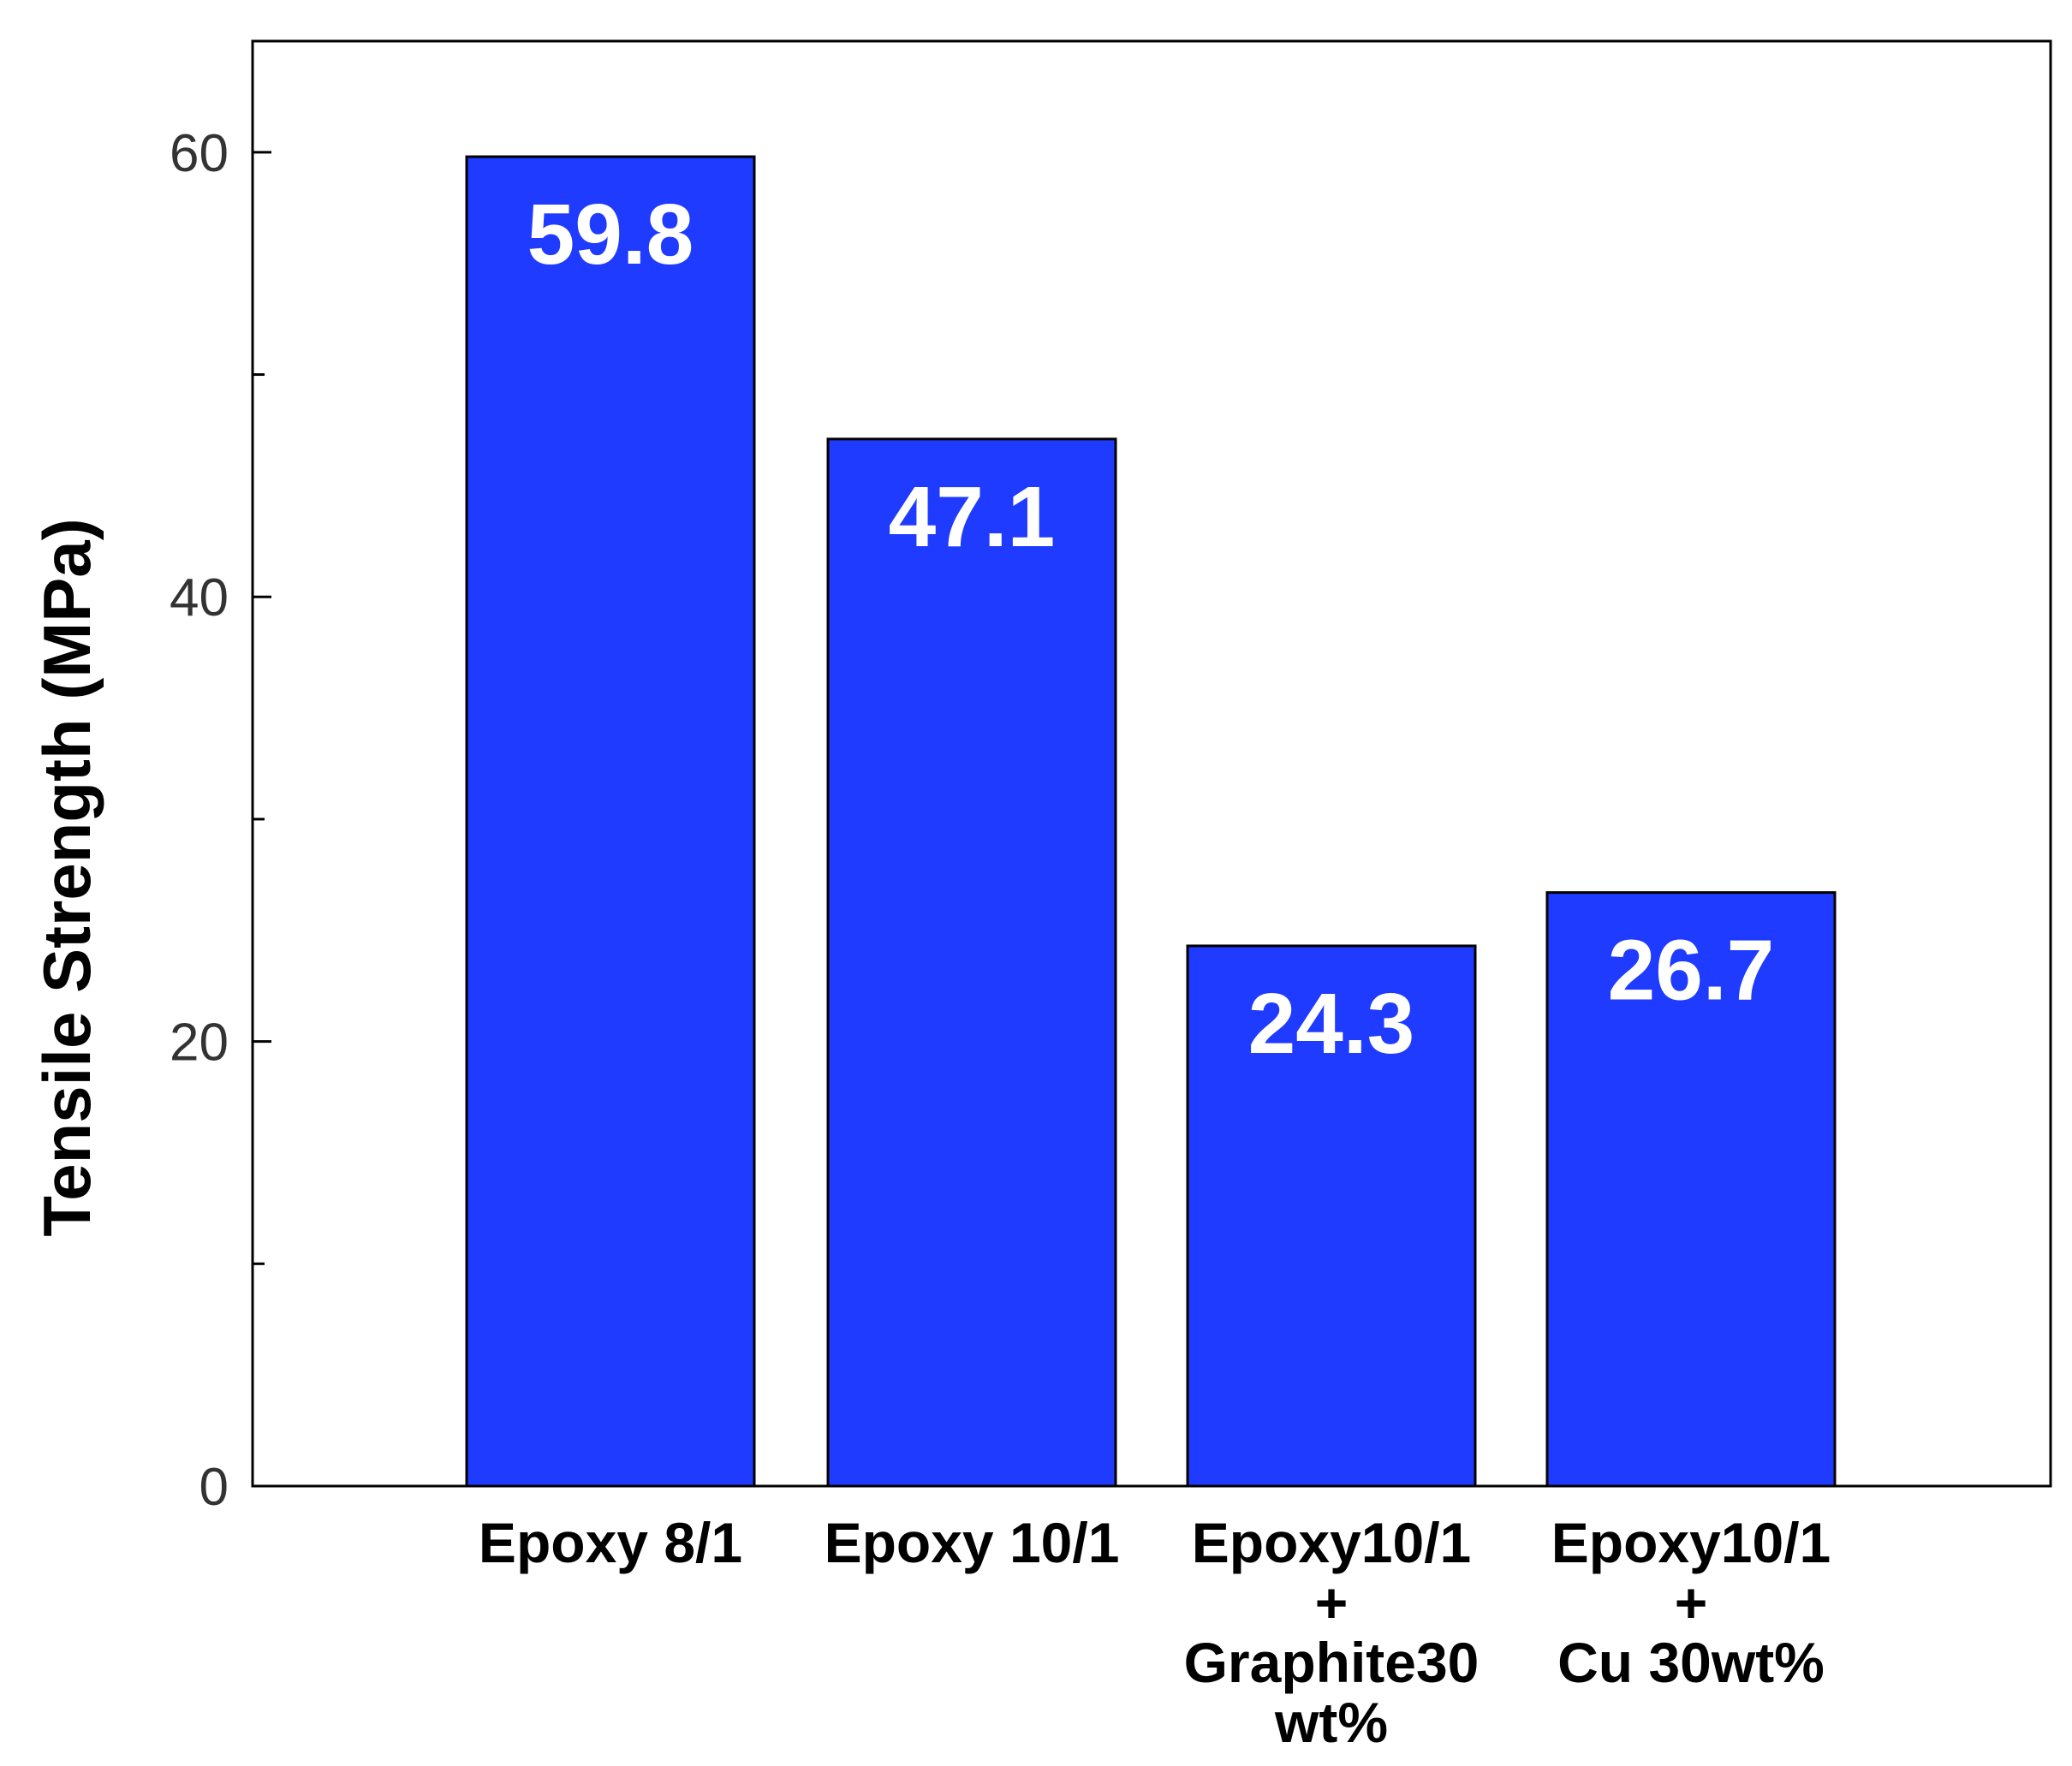 The width and height of the screenshot is (2072, 1766). What do you see at coordinates (199, 1043) in the screenshot?
I see `y-tick-label: 20` at bounding box center [199, 1043].